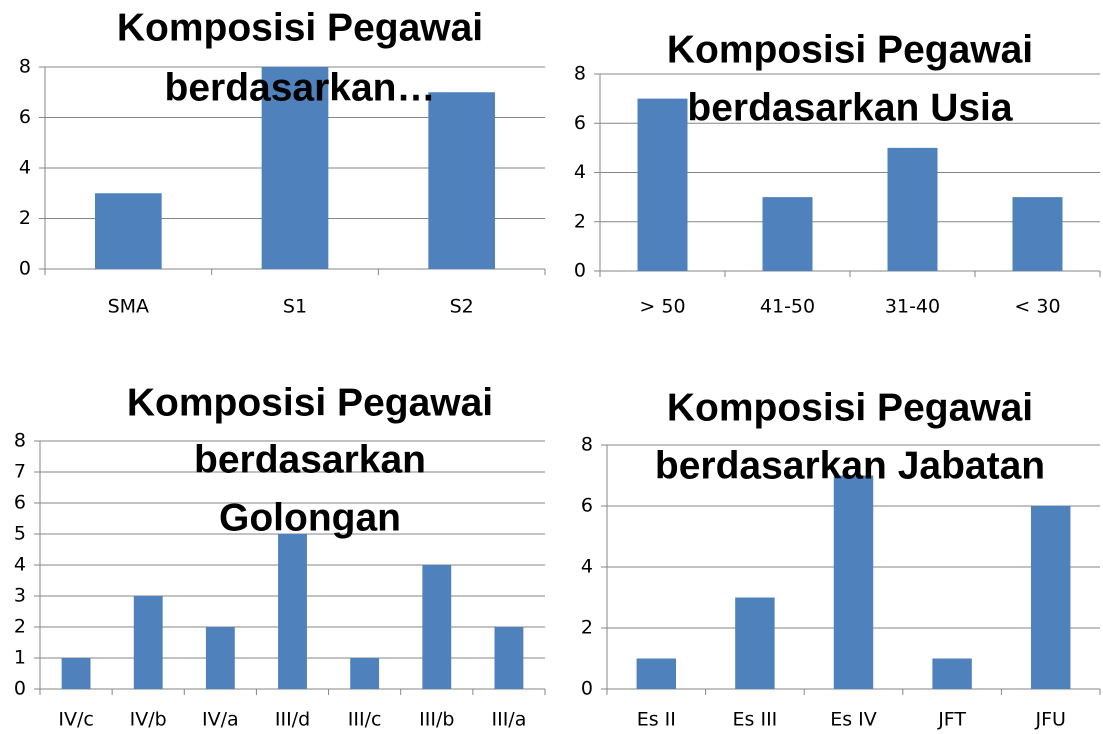 The image size is (1103, 734). I want to click on x-tick-label: Es IV, so click(853, 720).